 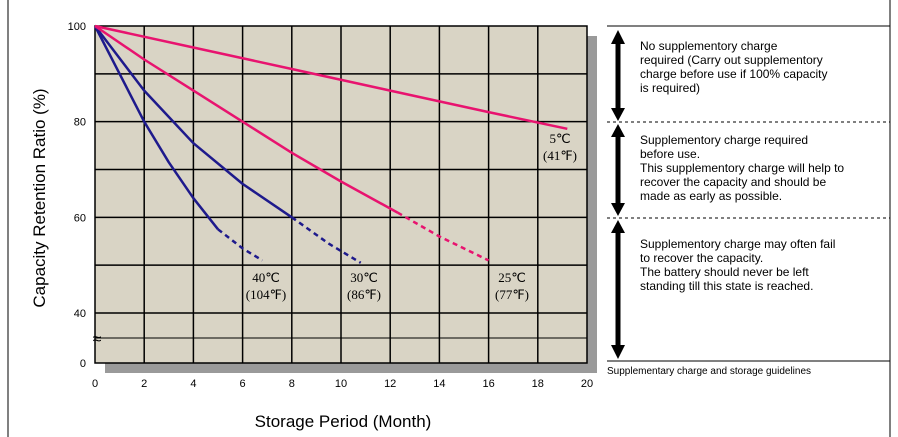 I want to click on x-tick-label: 12, so click(x=390, y=384).